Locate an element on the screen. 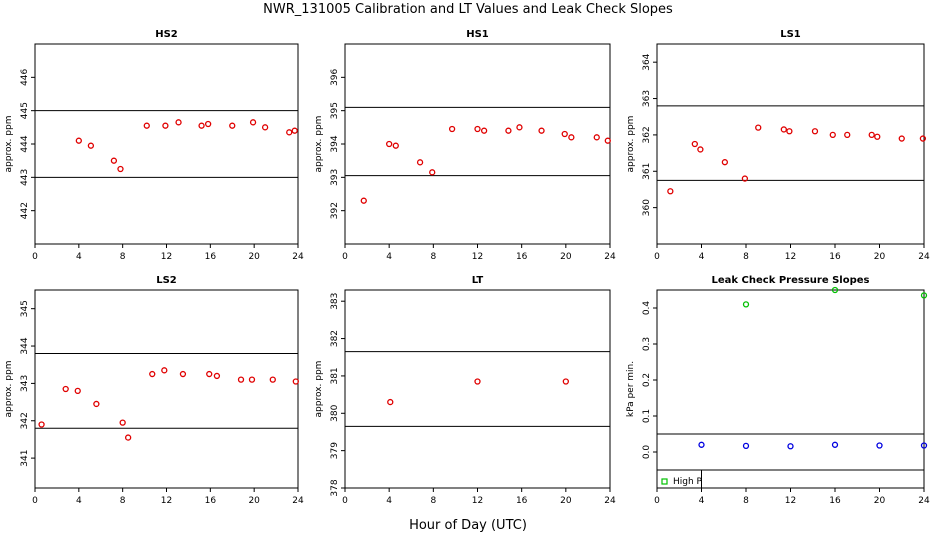 The height and width of the screenshot is (540, 936). panel-3: LS1 0 4 8 12 16 20 24 360 361 362 363 364 approx. ppm is located at coordinates (778, 145).